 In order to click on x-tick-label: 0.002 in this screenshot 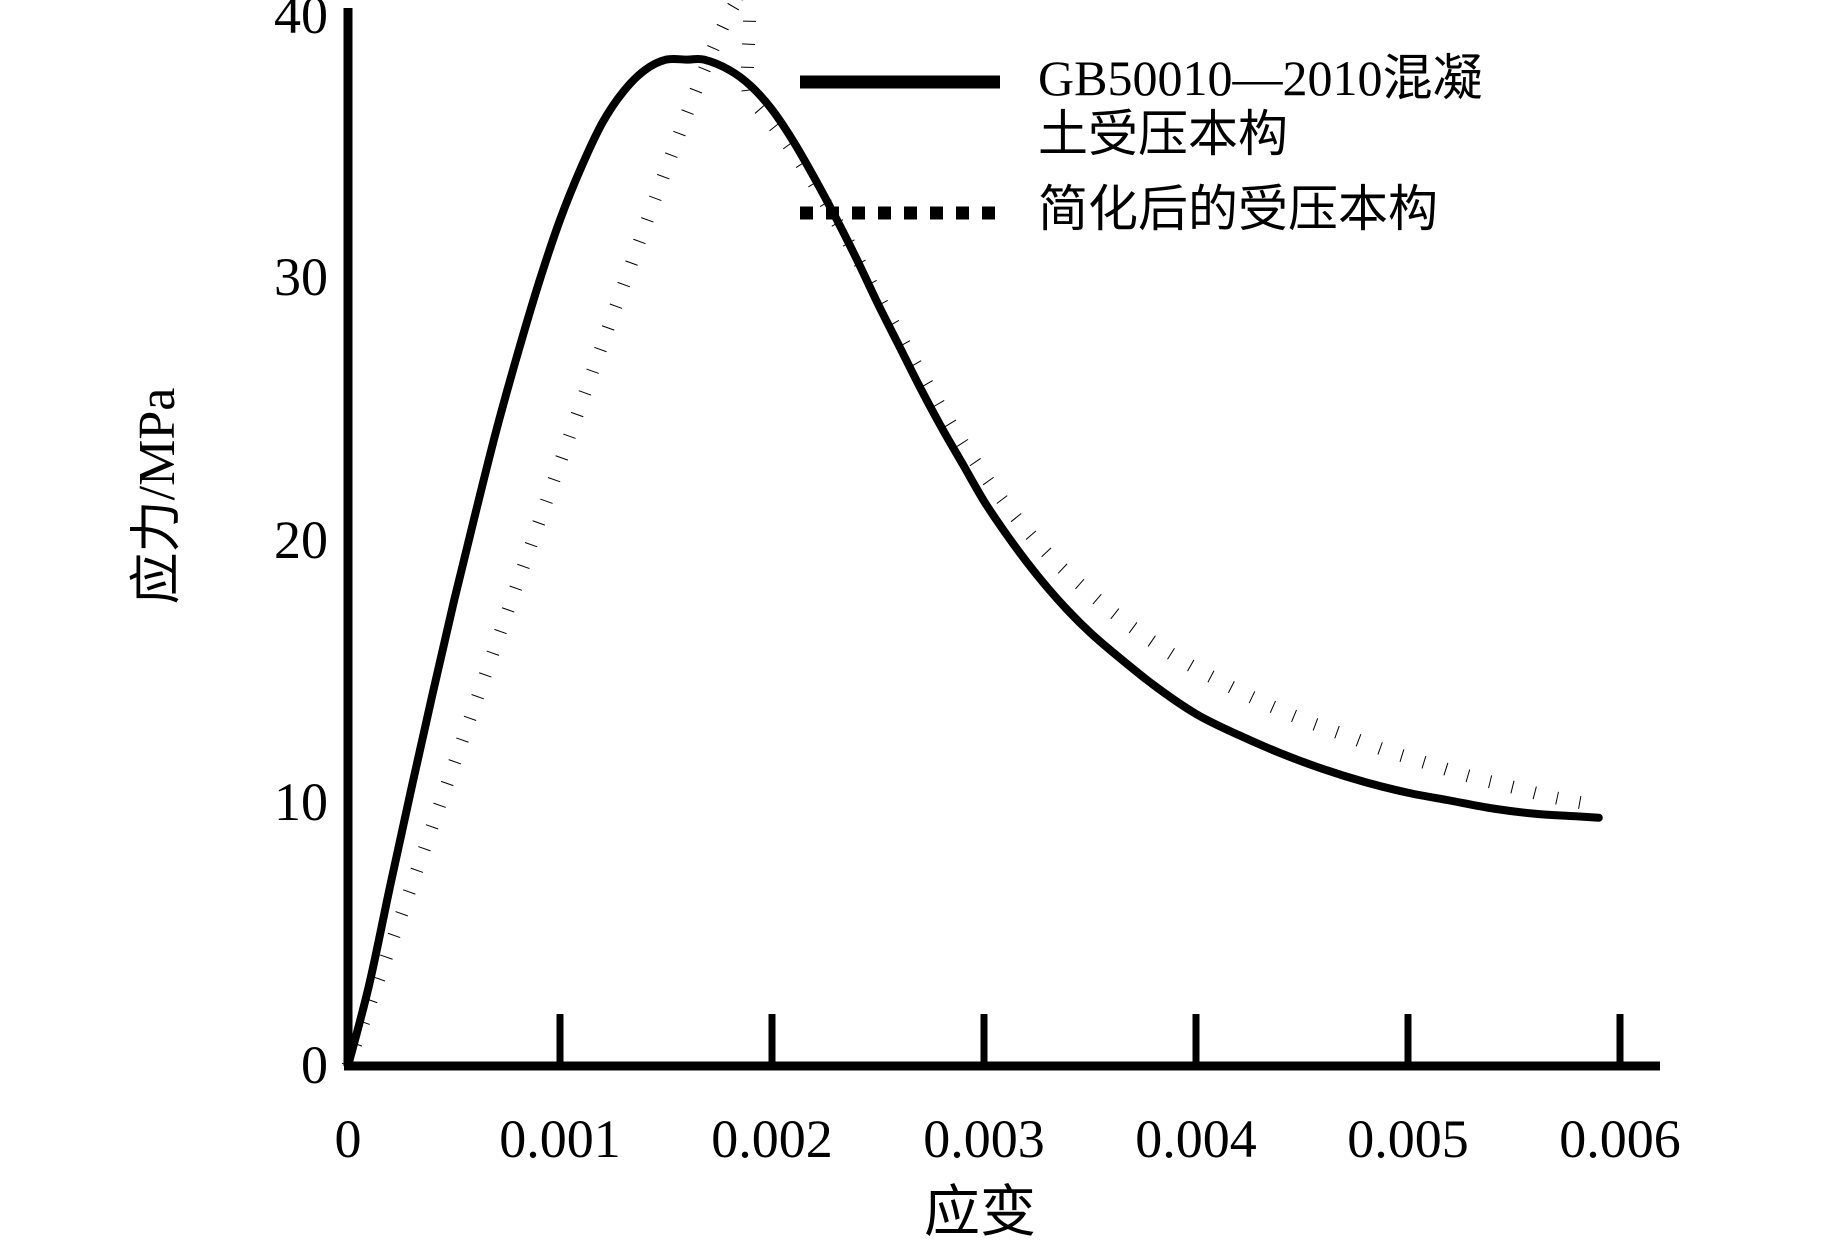, I will do `click(772, 1139)`.